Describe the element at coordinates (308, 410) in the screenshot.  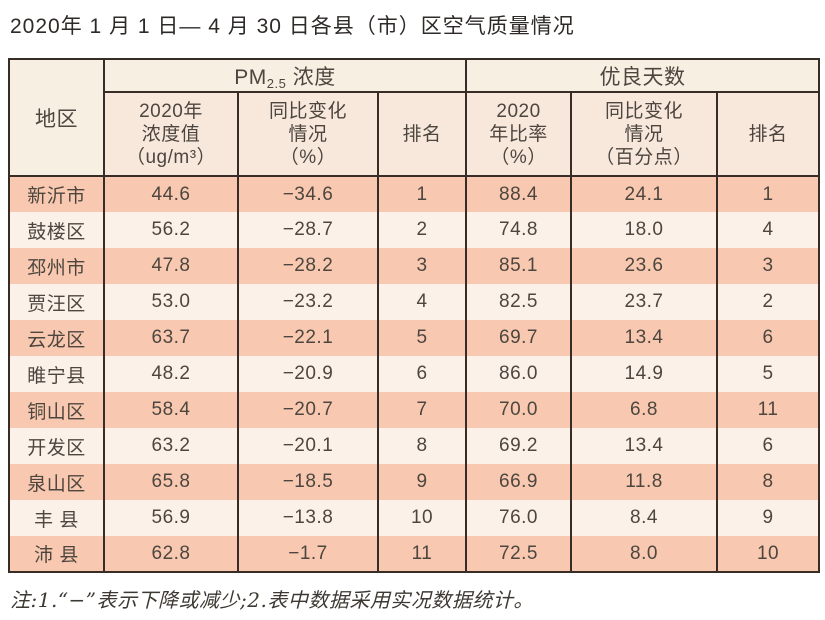
I see `cell-pm-change: −20.7` at that location.